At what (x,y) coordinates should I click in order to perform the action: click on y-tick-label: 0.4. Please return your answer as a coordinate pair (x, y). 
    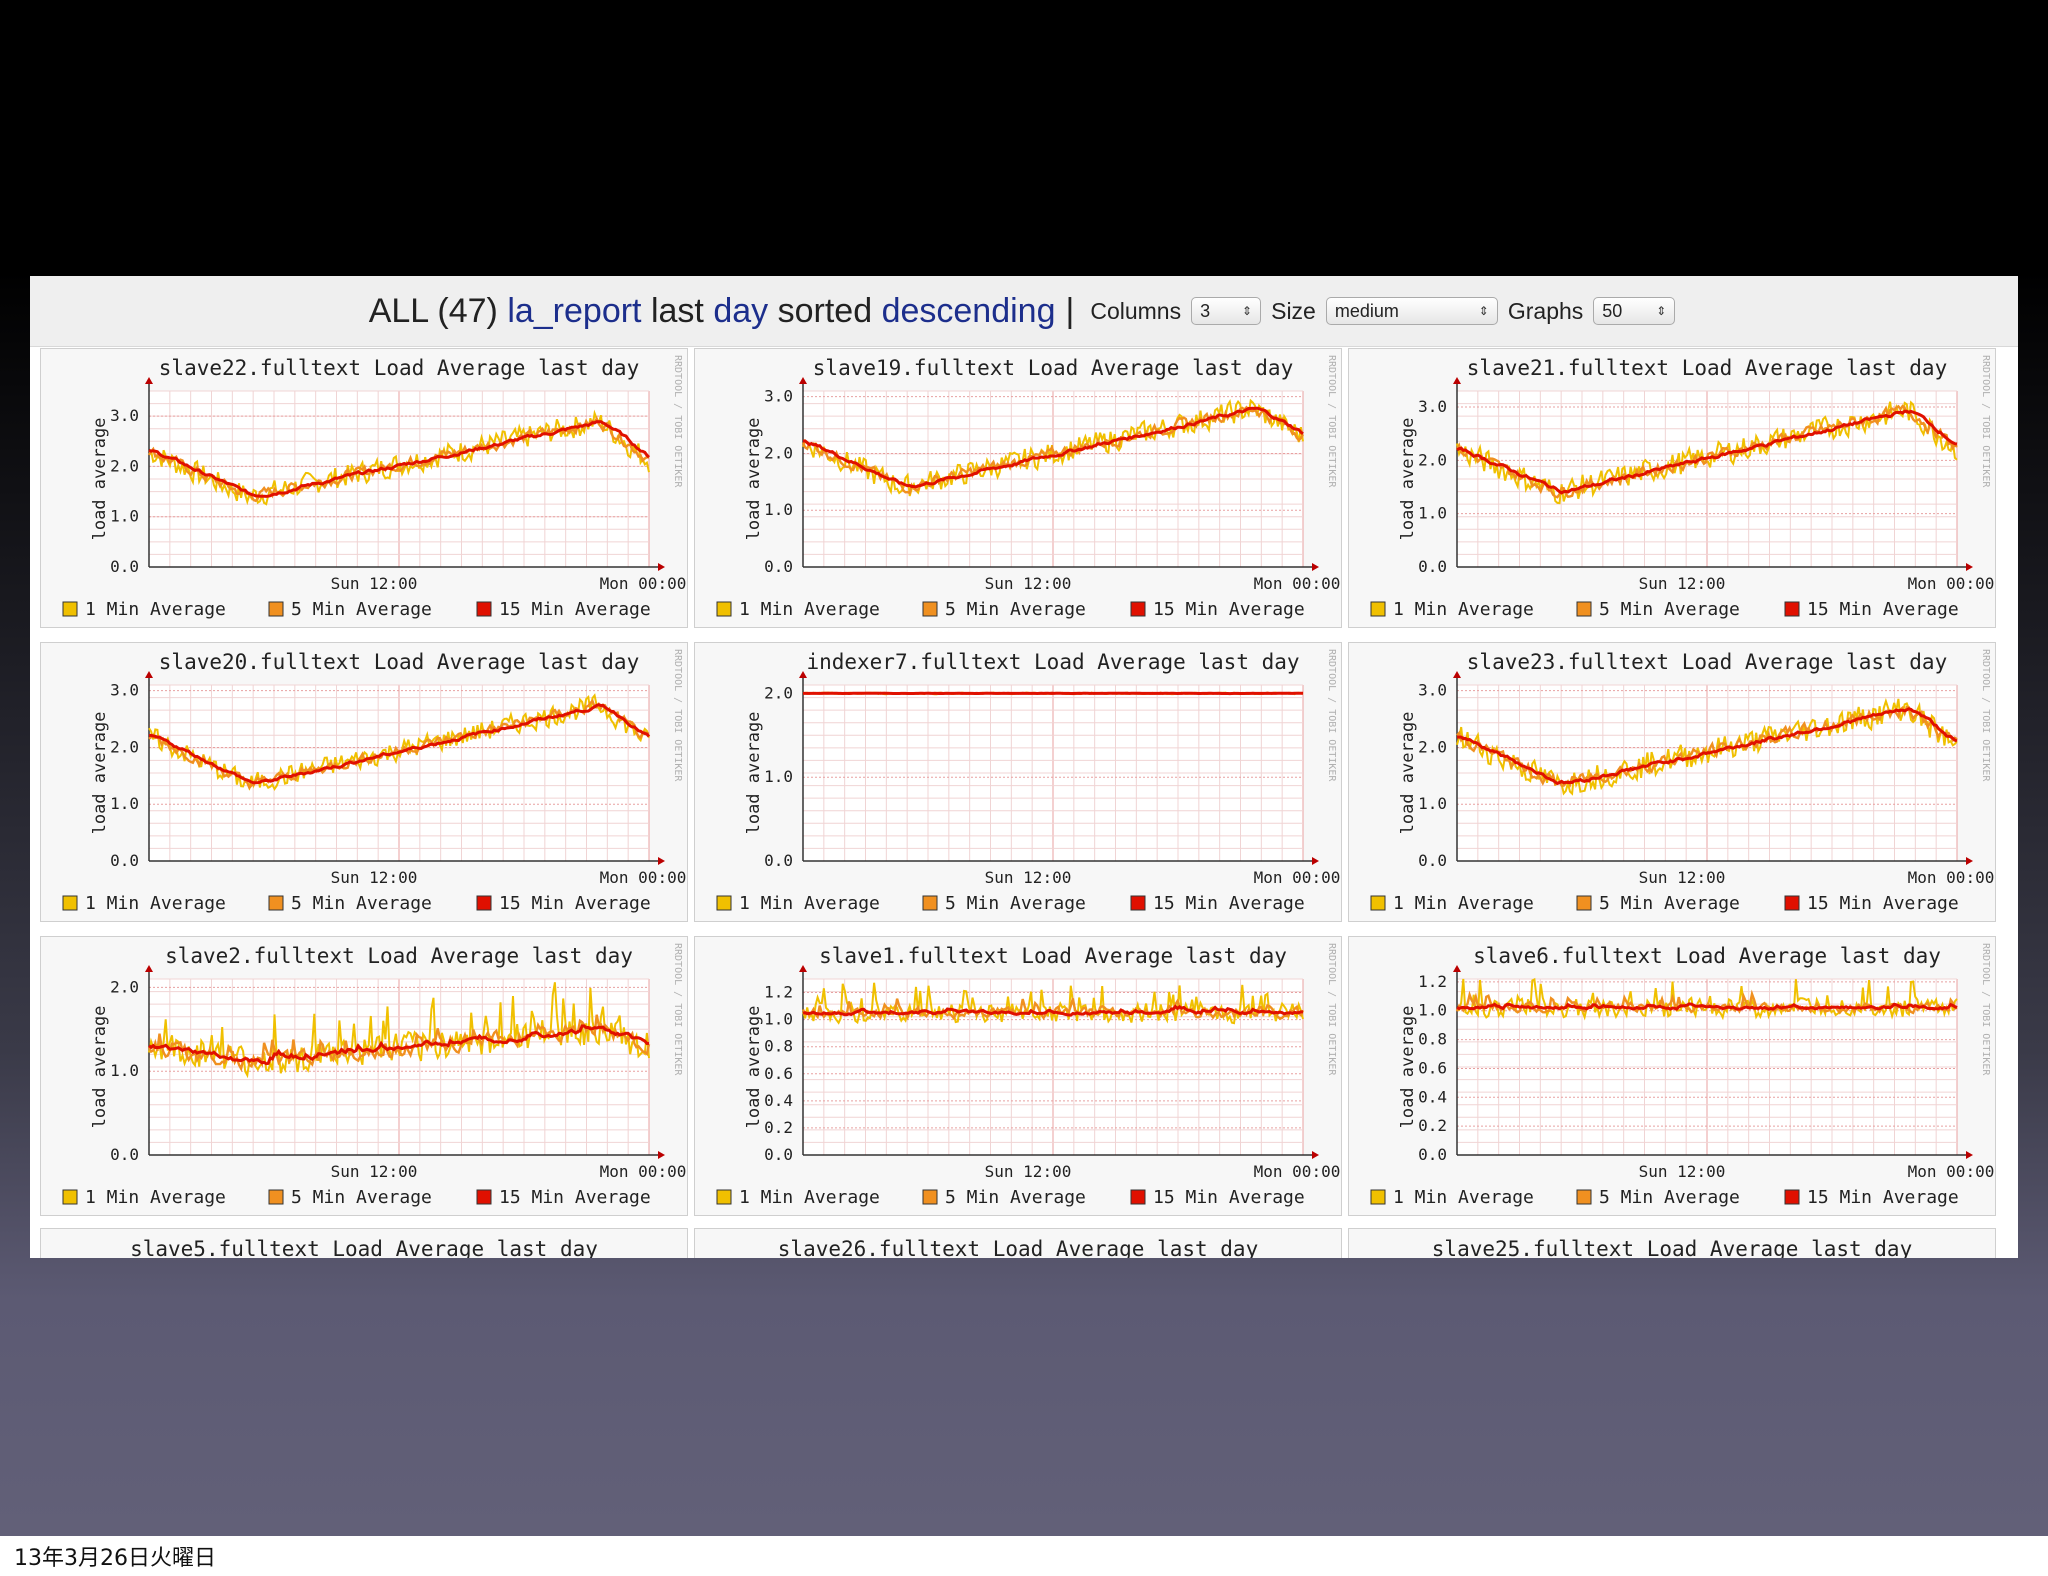
    Looking at the image, I should click on (1432, 1096).